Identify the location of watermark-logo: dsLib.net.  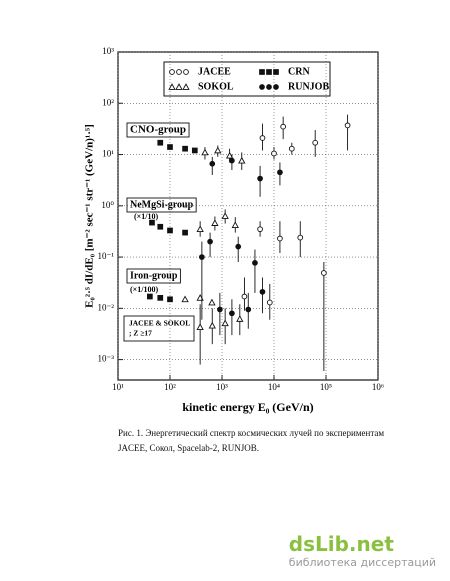
(341, 544).